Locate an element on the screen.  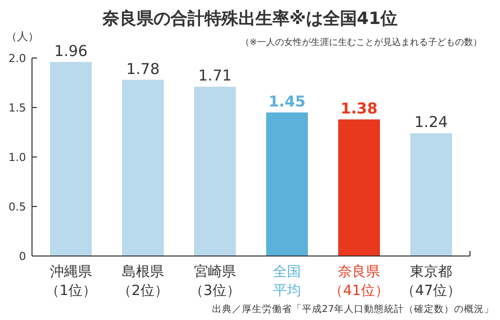
y-axis-title: （人） is located at coordinates (22, 36).